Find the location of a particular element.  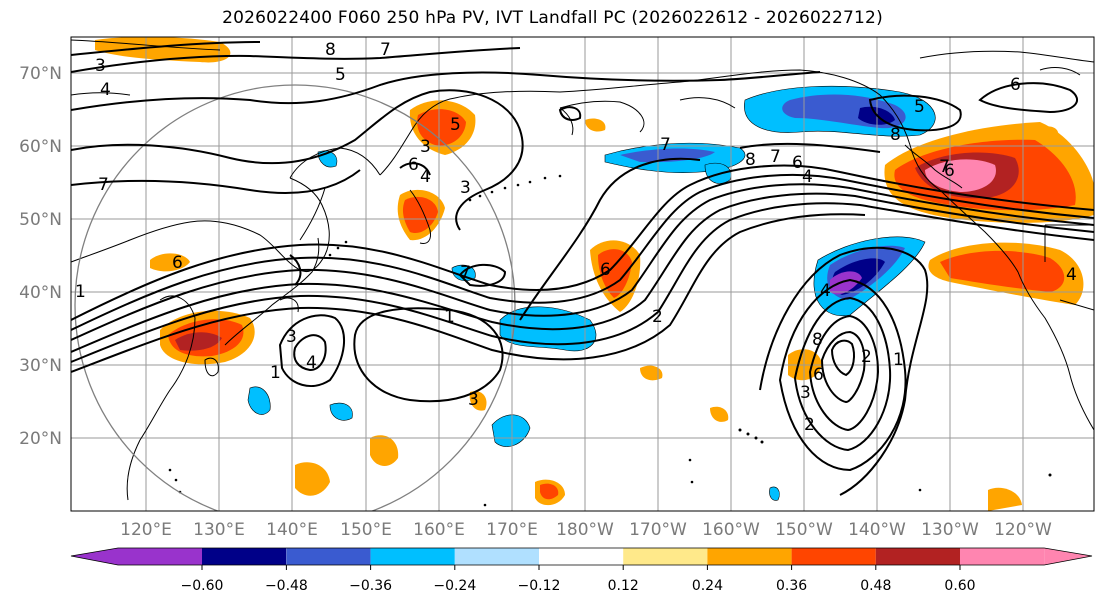

lat-label: 40°N is located at coordinates (40, 293).